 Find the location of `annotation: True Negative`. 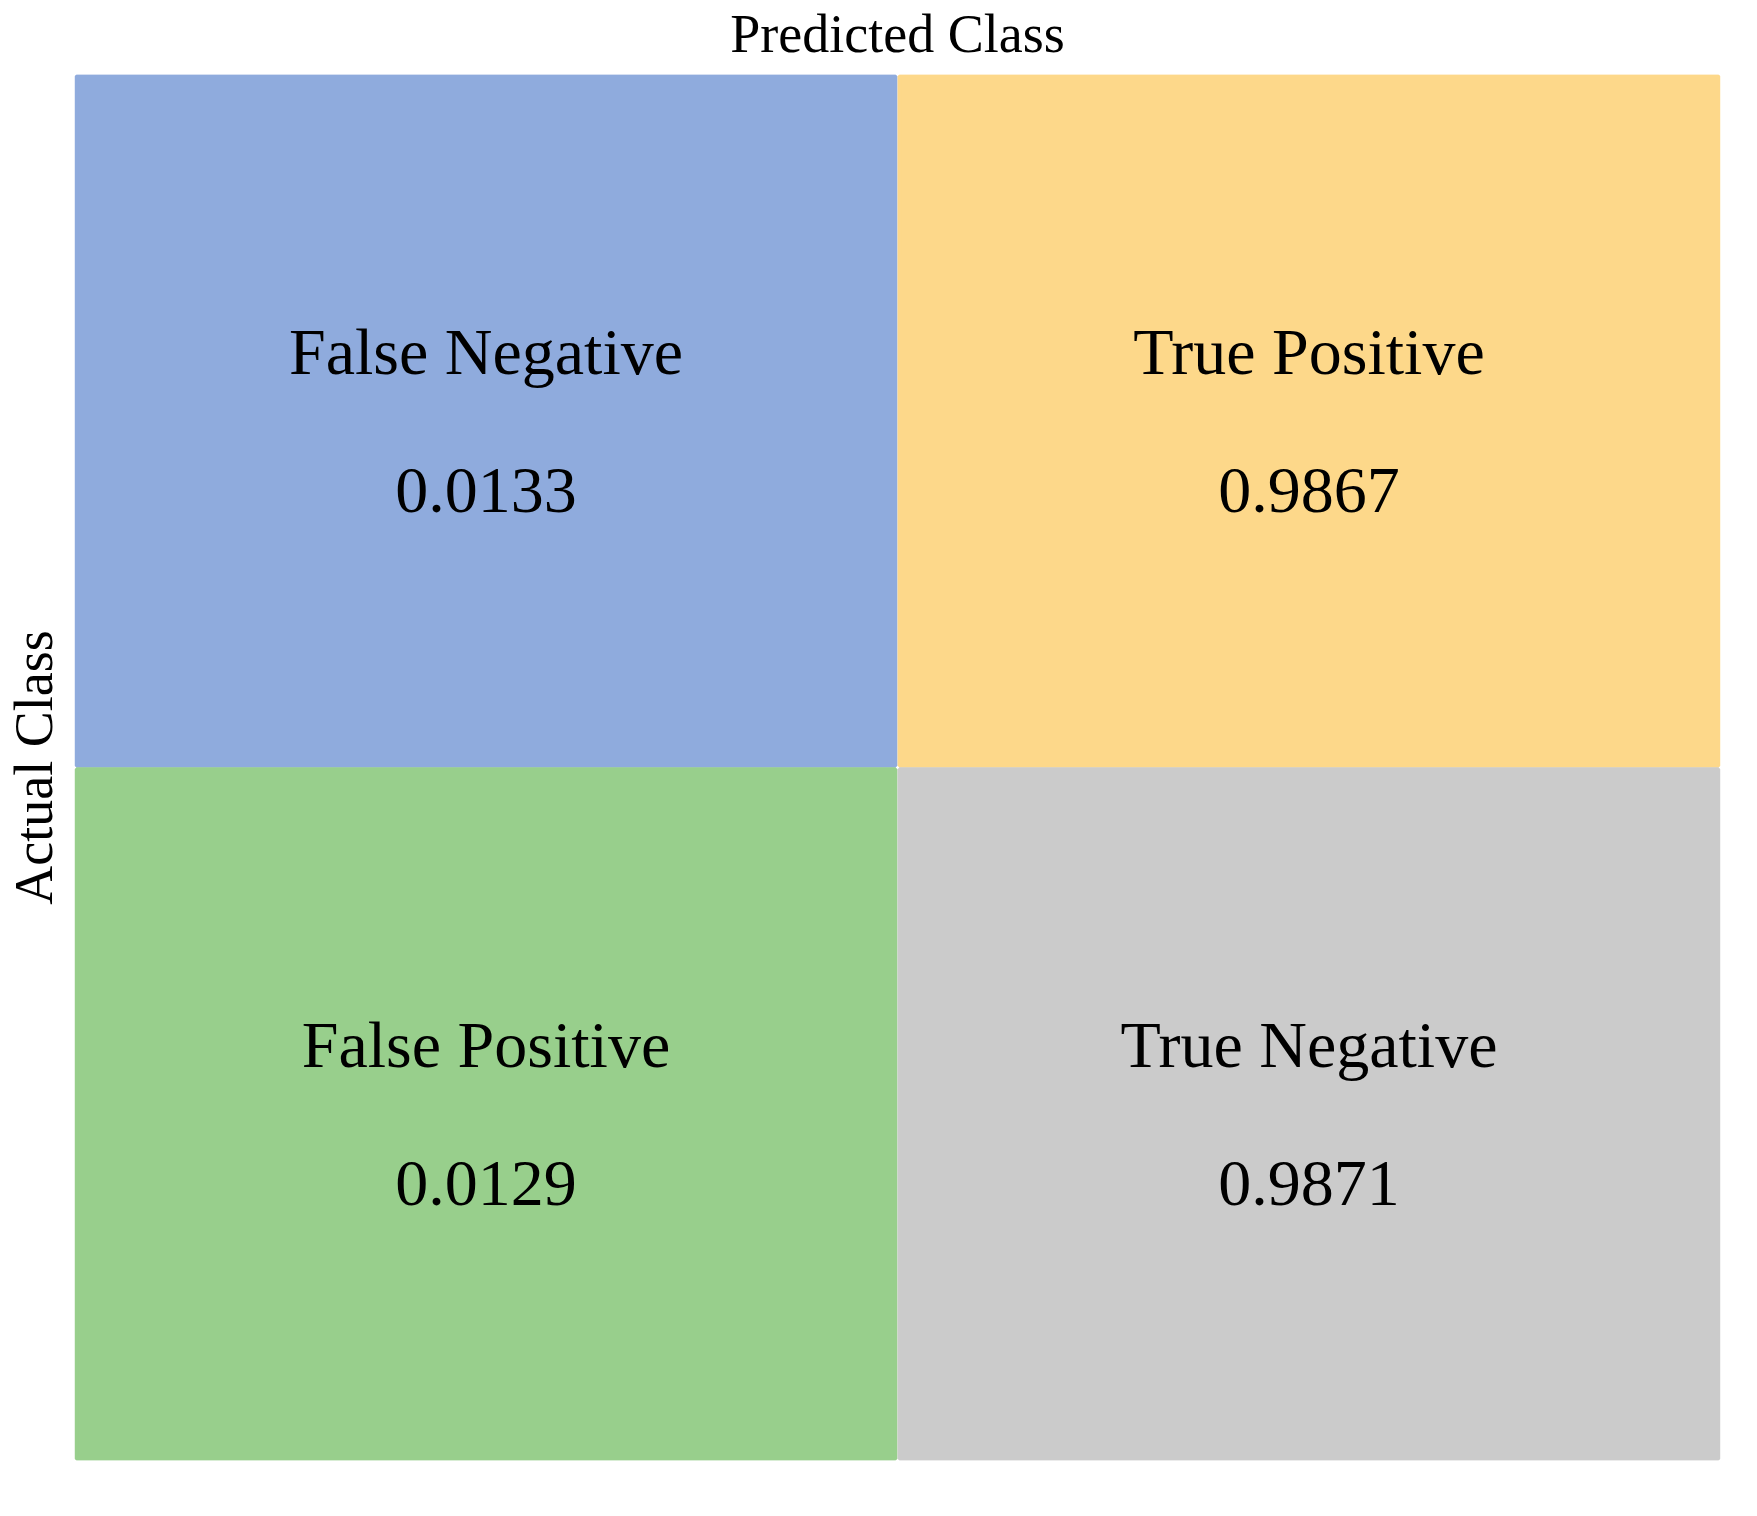

annotation: True Negative is located at coordinates (1309, 1045).